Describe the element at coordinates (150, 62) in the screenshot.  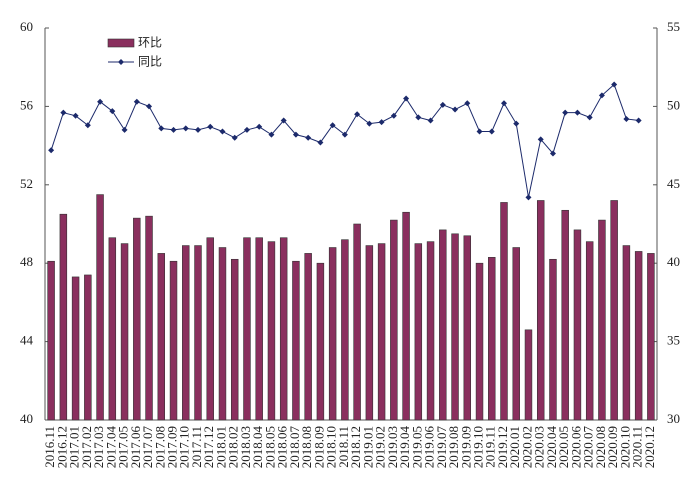
I see `legend-label: 同比` at that location.